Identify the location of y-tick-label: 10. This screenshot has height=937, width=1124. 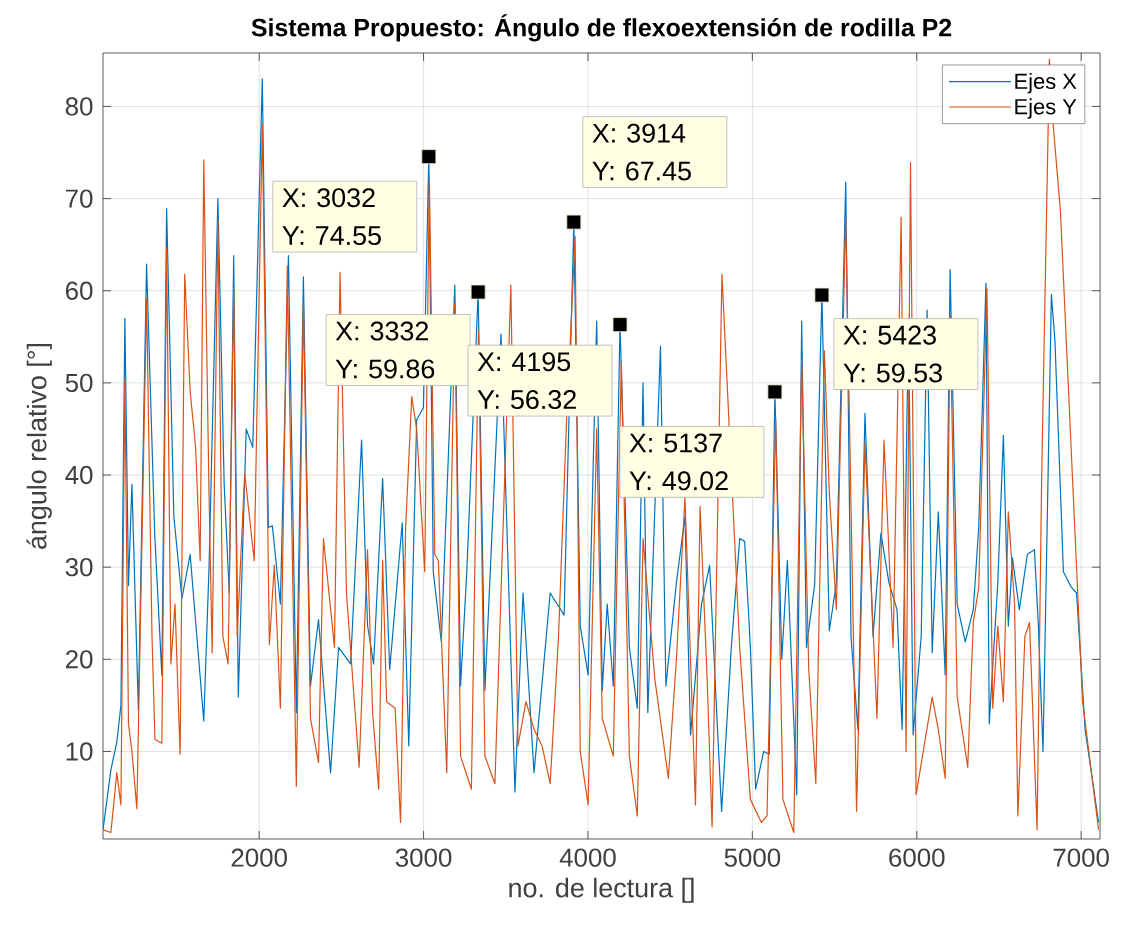
(79, 751).